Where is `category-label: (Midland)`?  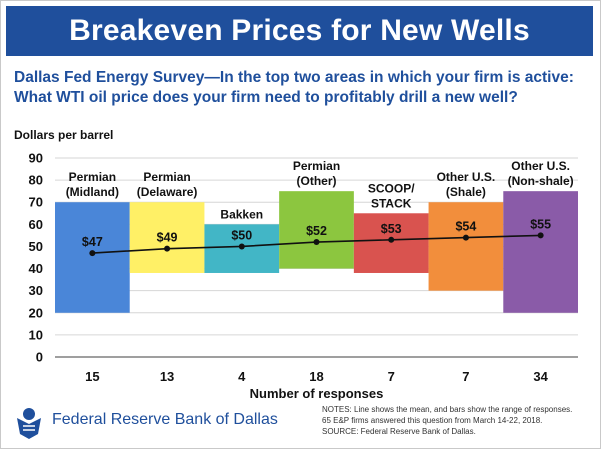
category-label: (Midland) is located at coordinates (92, 192).